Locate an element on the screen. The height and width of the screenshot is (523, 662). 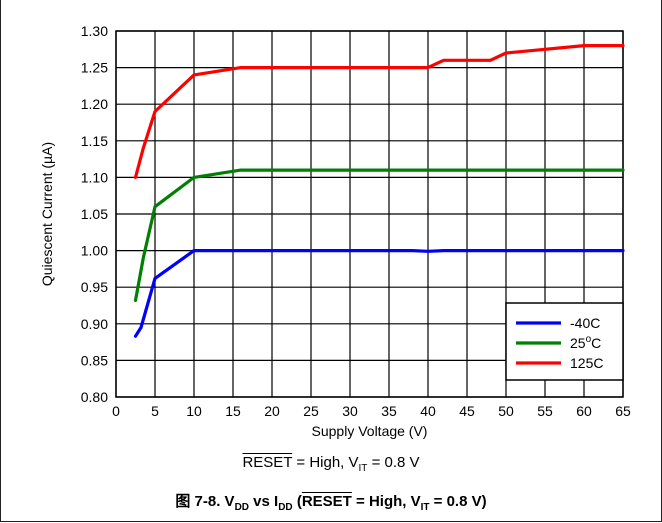
caption-sub2: DD is located at coordinates (285, 507).